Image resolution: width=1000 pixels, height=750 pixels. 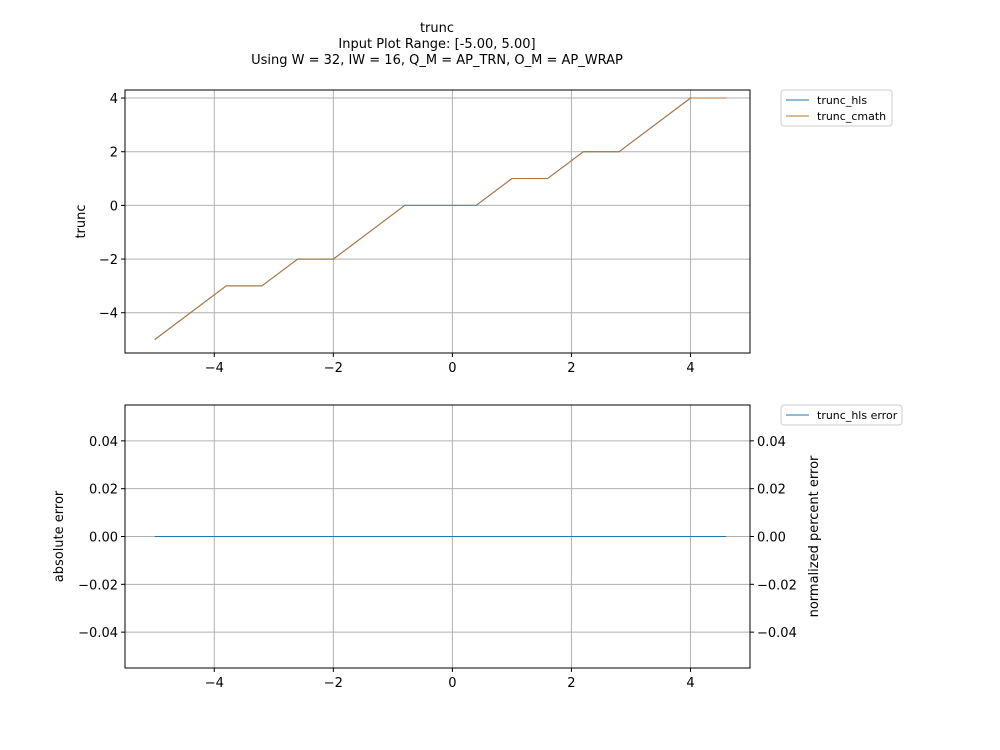 What do you see at coordinates (98, 585) in the screenshot?
I see `y-tick-label: −0.02` at bounding box center [98, 585].